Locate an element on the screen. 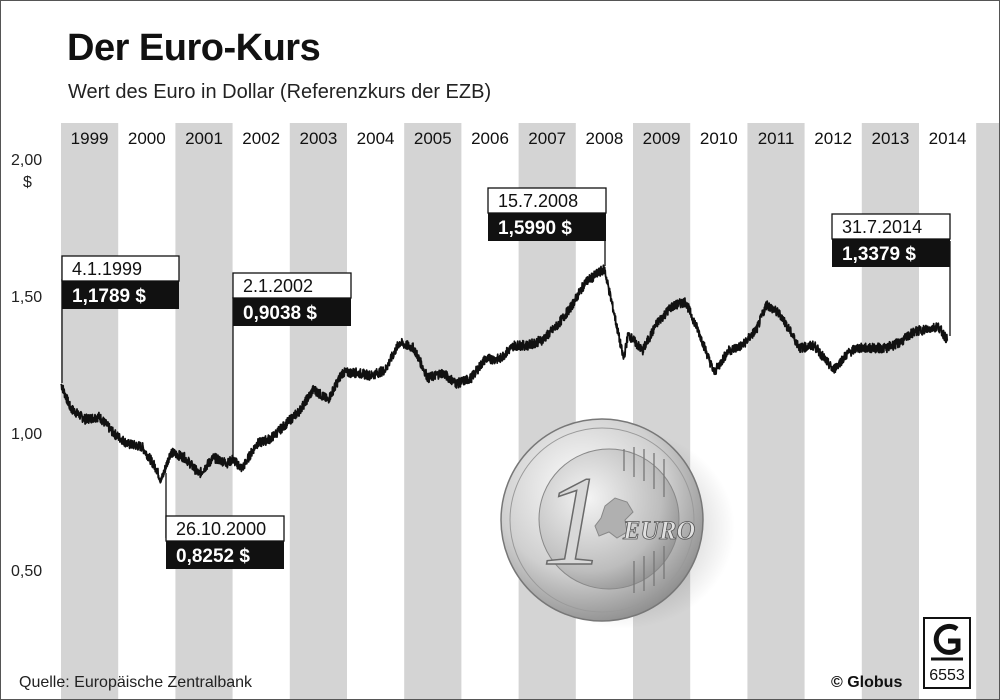 This screenshot has height=700, width=1000. globus-code: 6553 is located at coordinates (947, 675).